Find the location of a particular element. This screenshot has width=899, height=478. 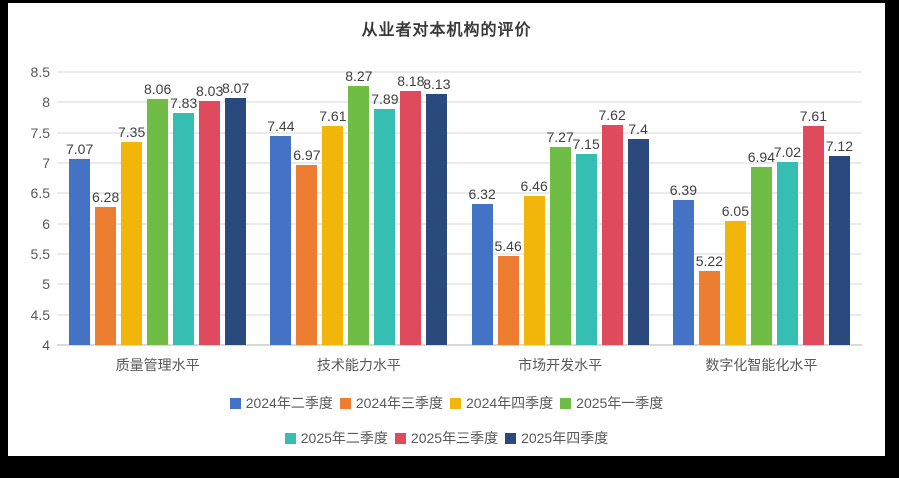

bar: 7.44 is located at coordinates (281, 231).